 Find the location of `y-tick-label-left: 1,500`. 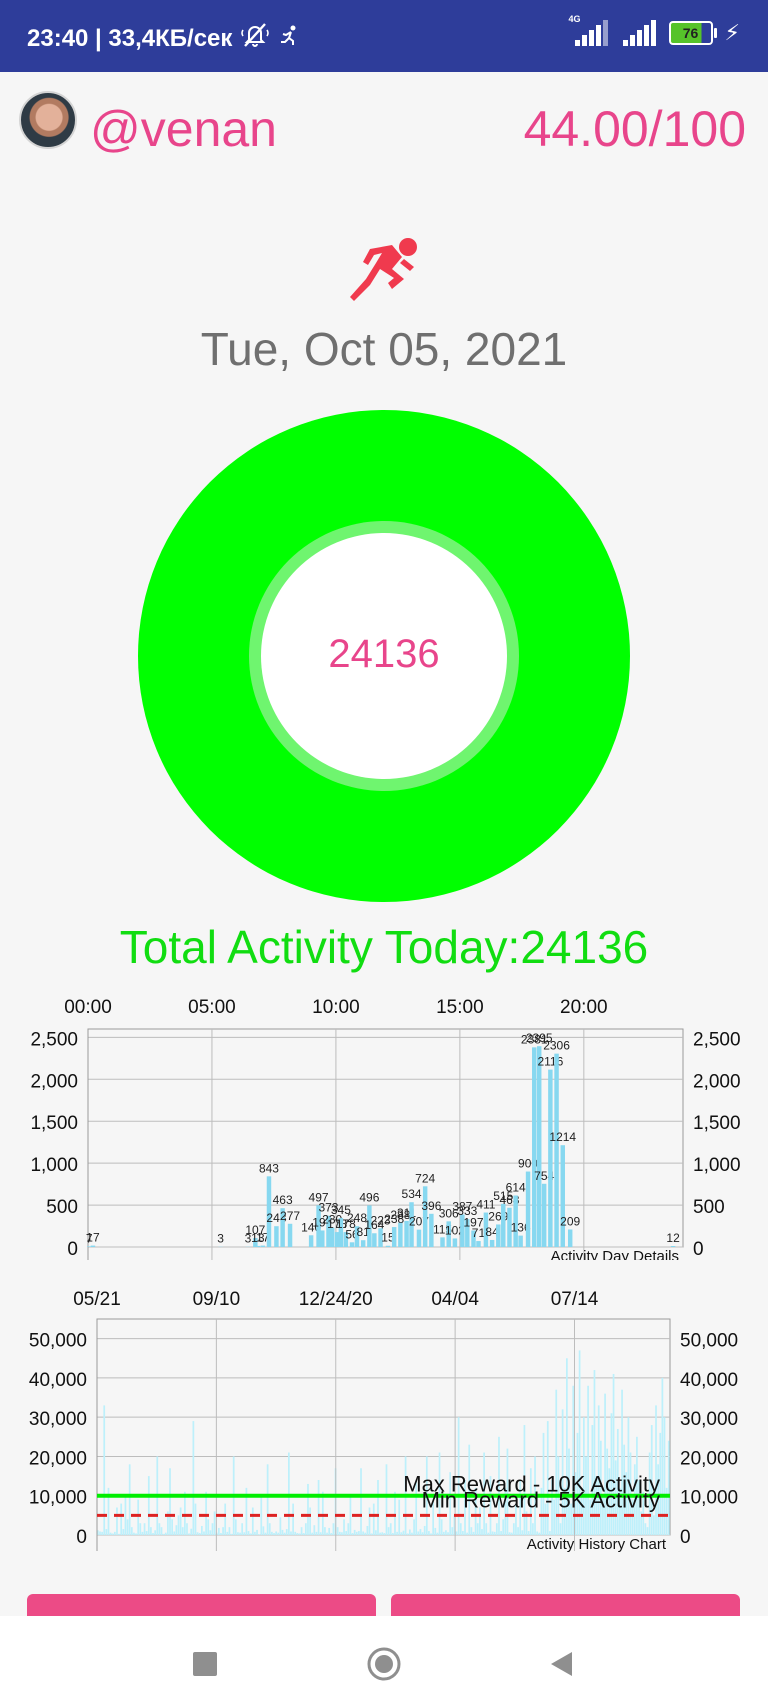

y-tick-label-left: 1,500 is located at coordinates (54, 1123).